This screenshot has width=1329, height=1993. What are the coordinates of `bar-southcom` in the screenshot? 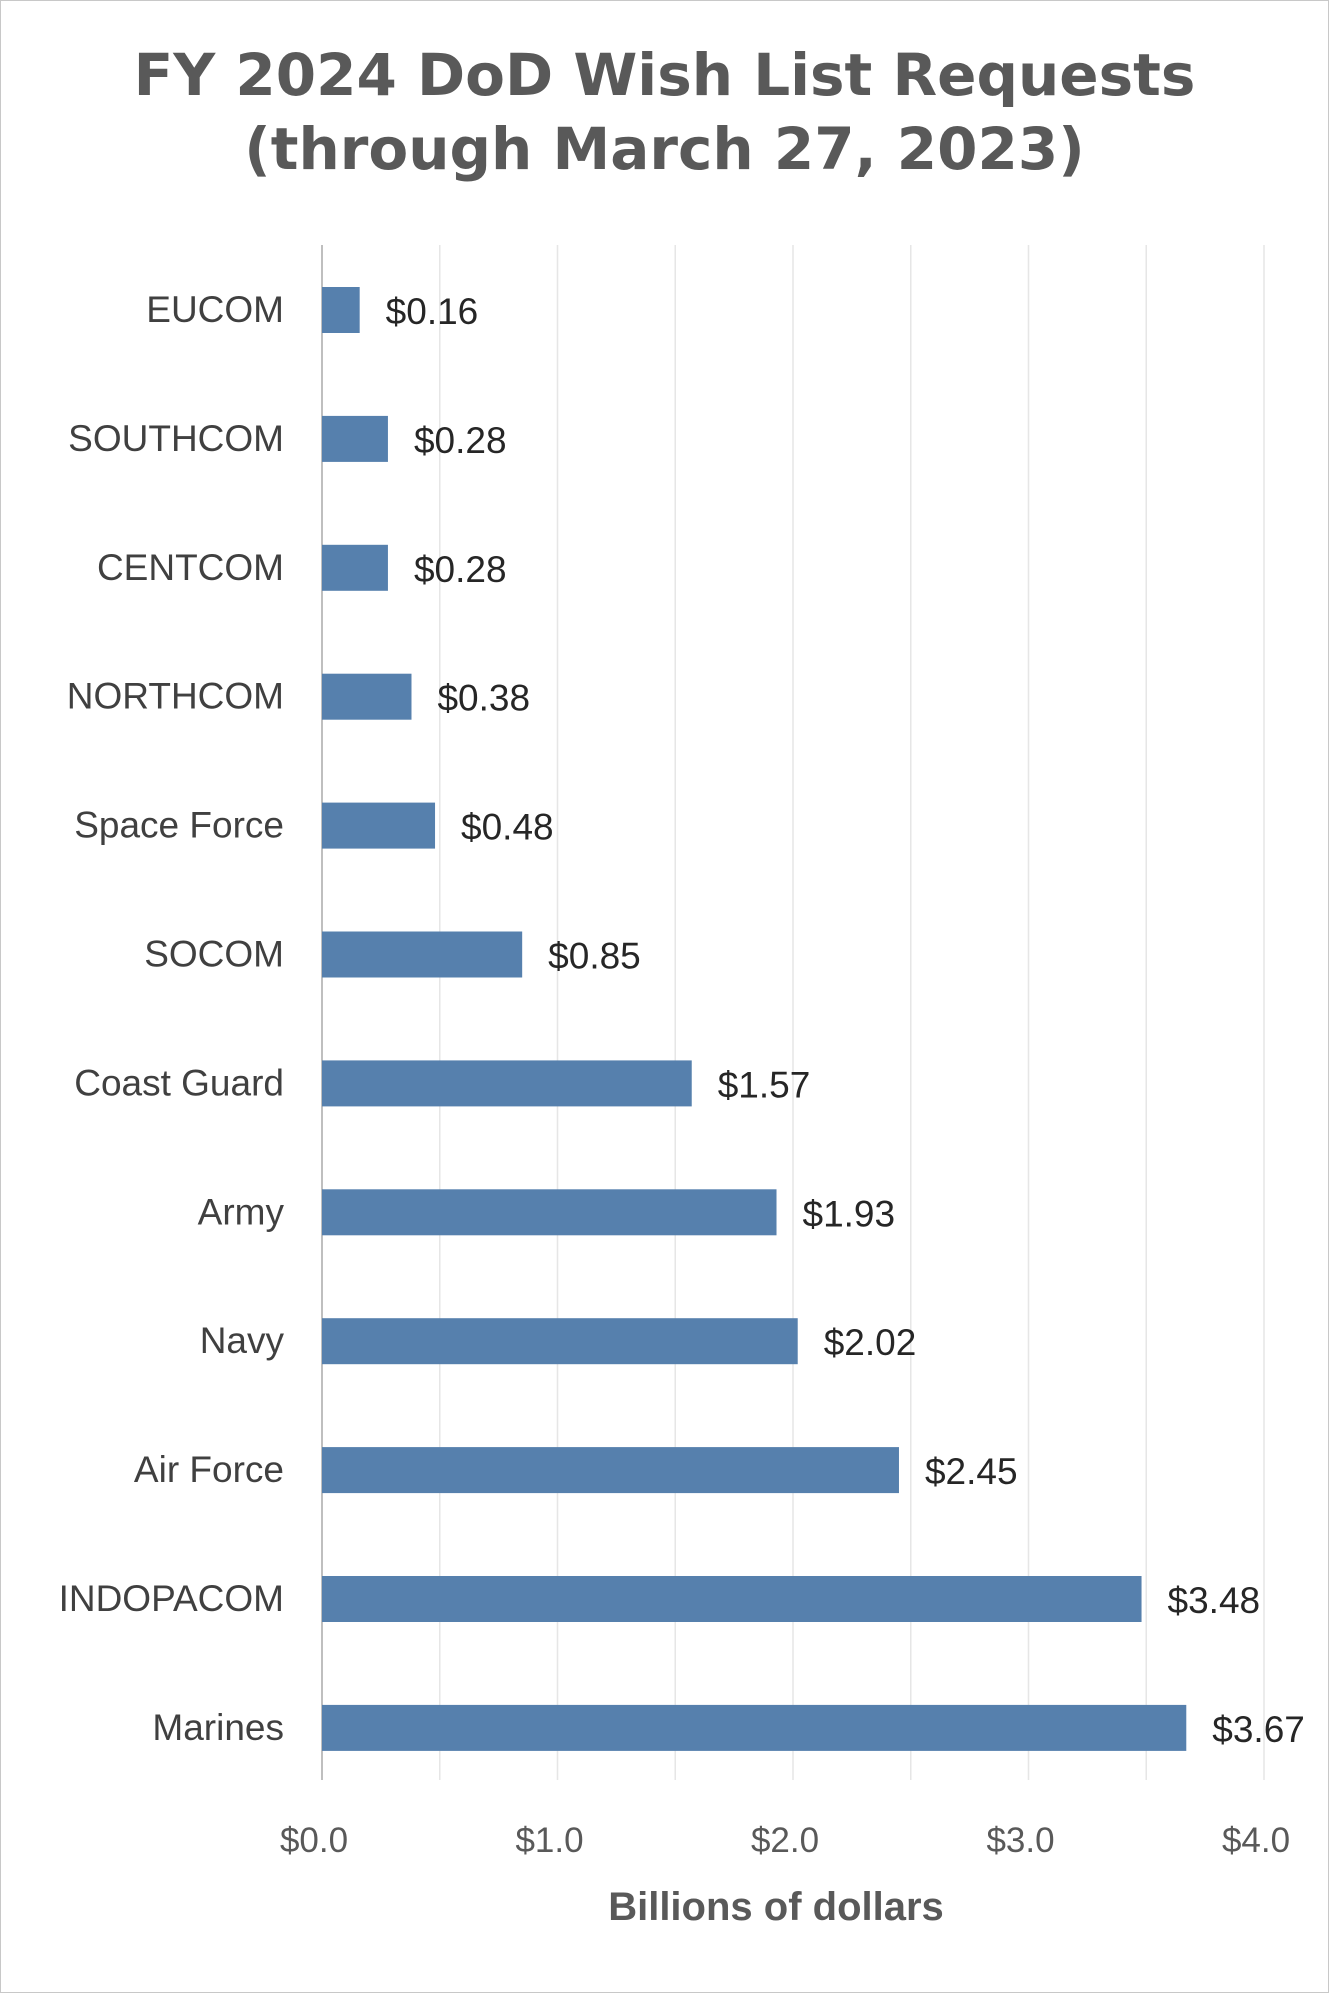 It's located at (355, 438).